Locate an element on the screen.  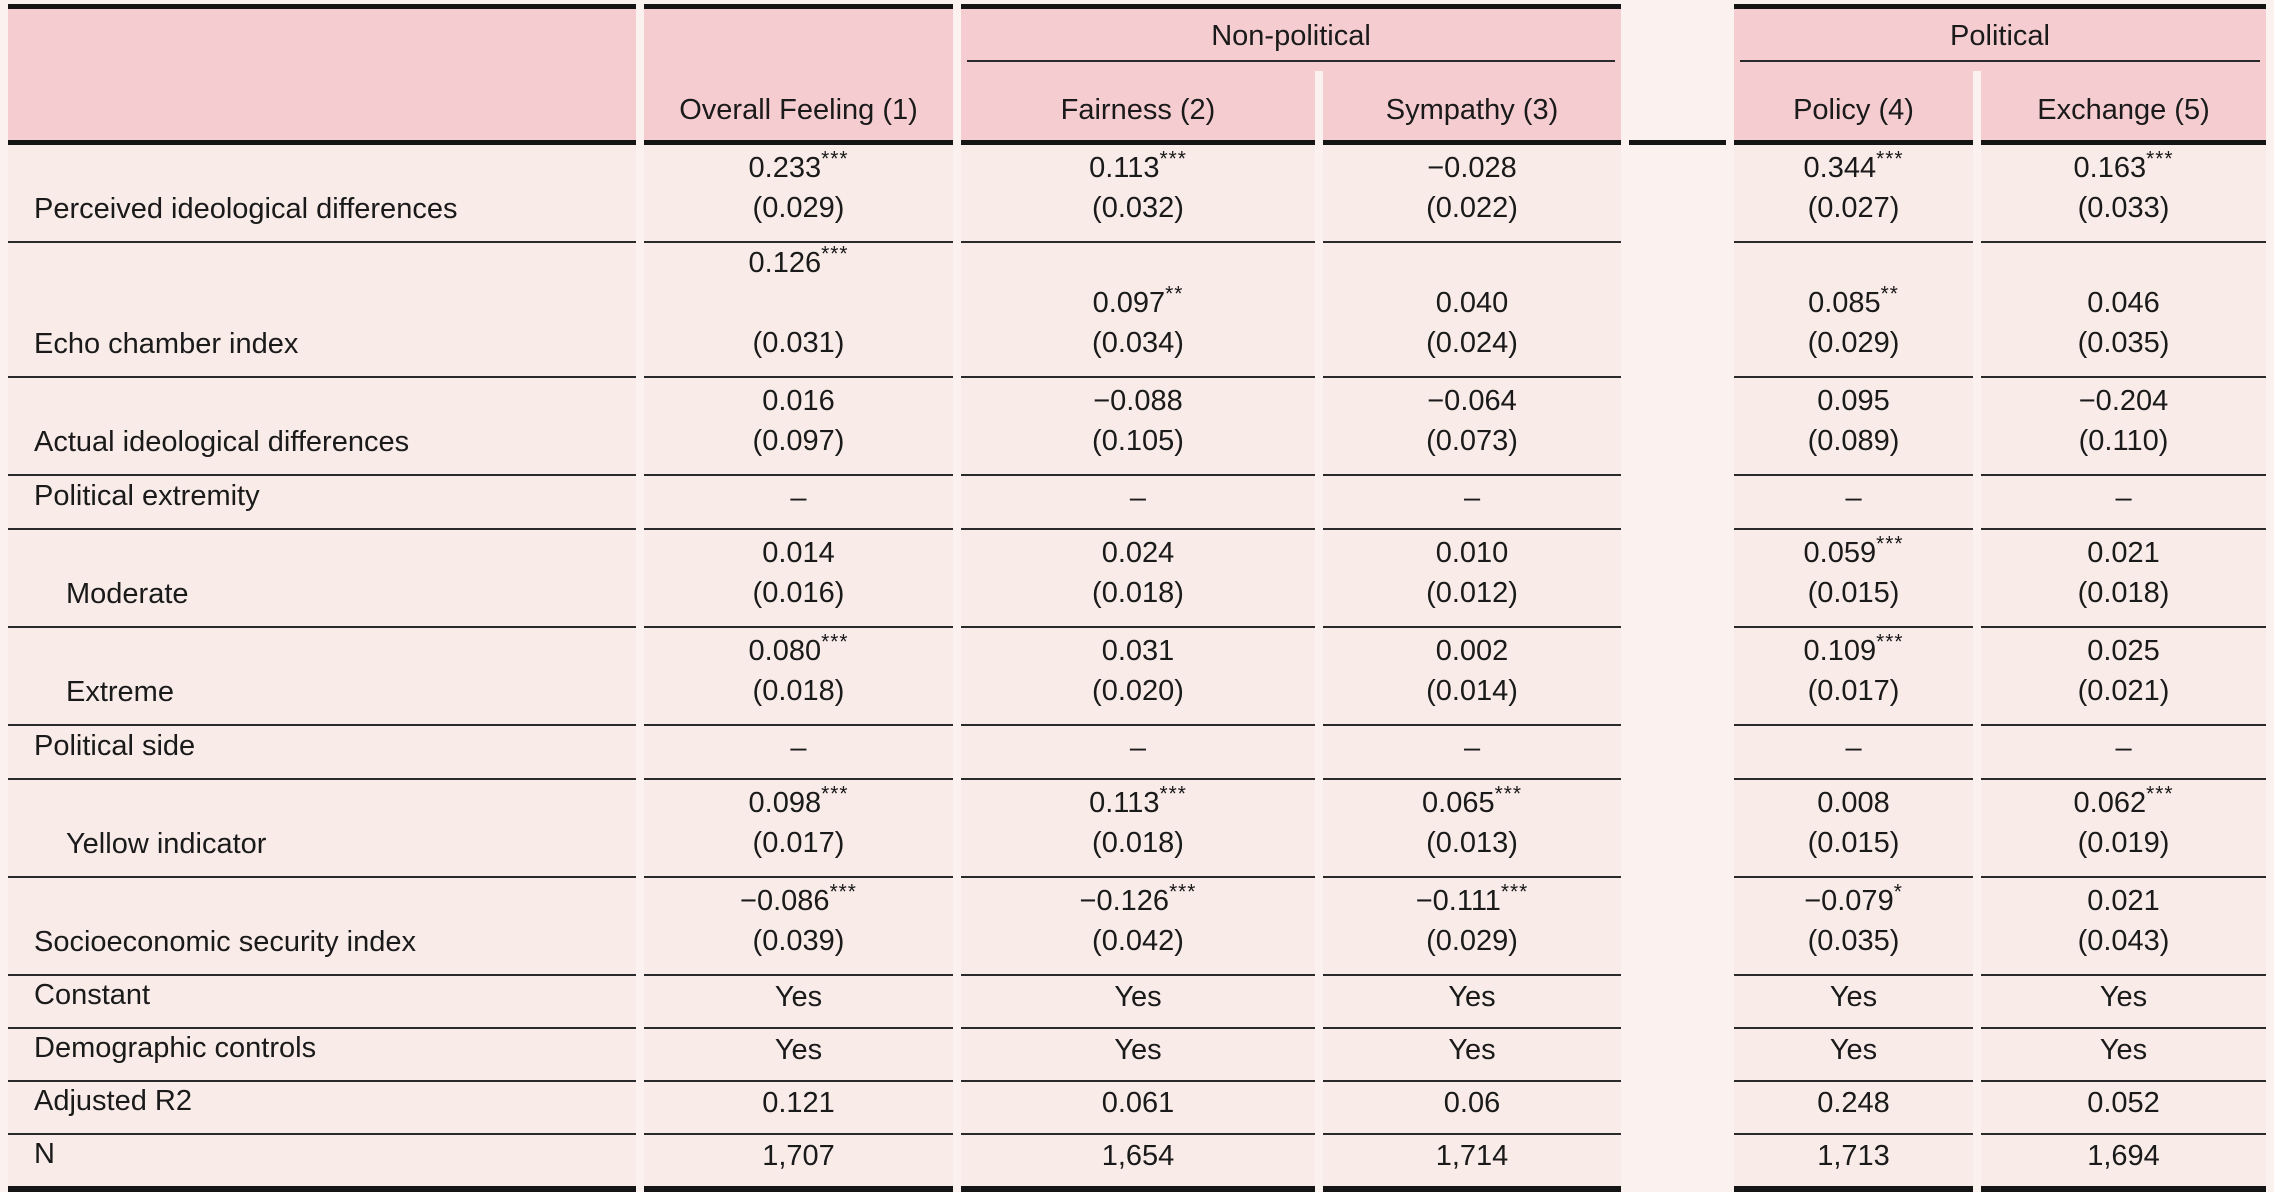
standard-error: (0.020) is located at coordinates (1138, 691).